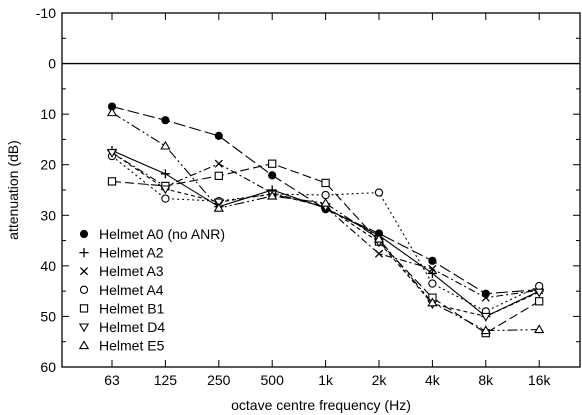 The width and height of the screenshot is (582, 415). Describe the element at coordinates (52, 64) in the screenshot. I see `y-tick-label: 0` at that location.